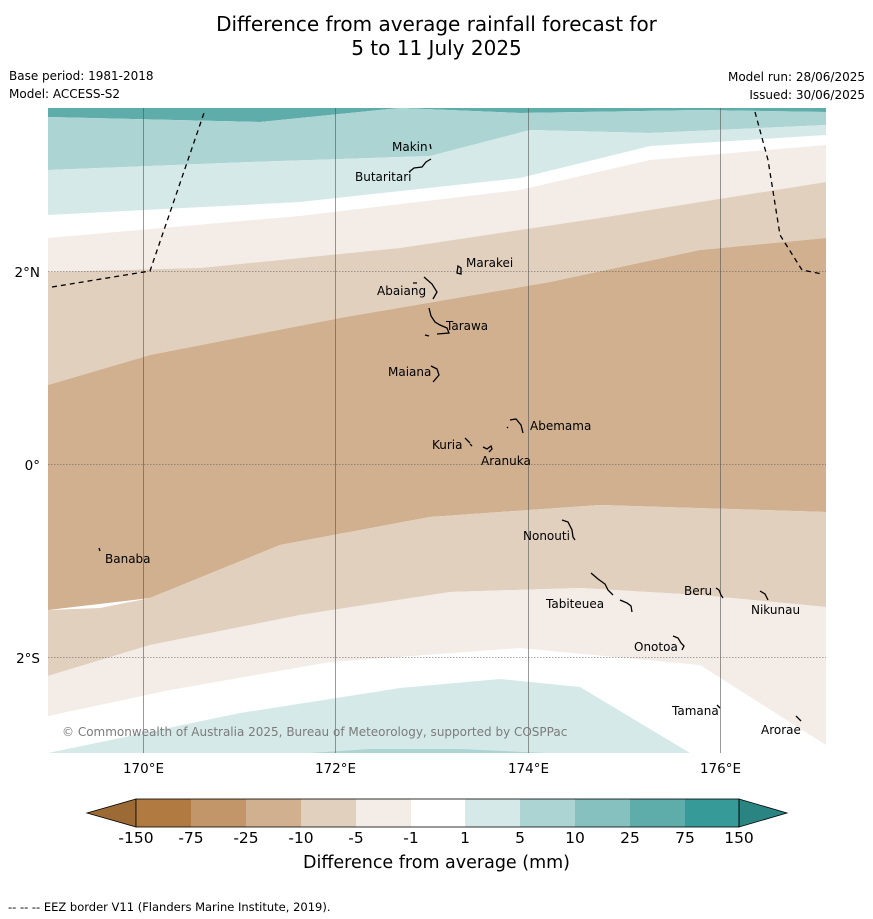 This screenshot has height=919, width=873. Describe the element at coordinates (515, 426) in the screenshot. I see `island-abemama` at that location.